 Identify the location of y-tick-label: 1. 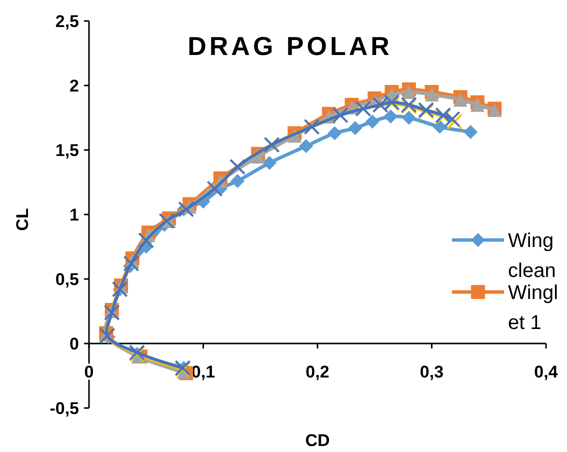
(74, 214).